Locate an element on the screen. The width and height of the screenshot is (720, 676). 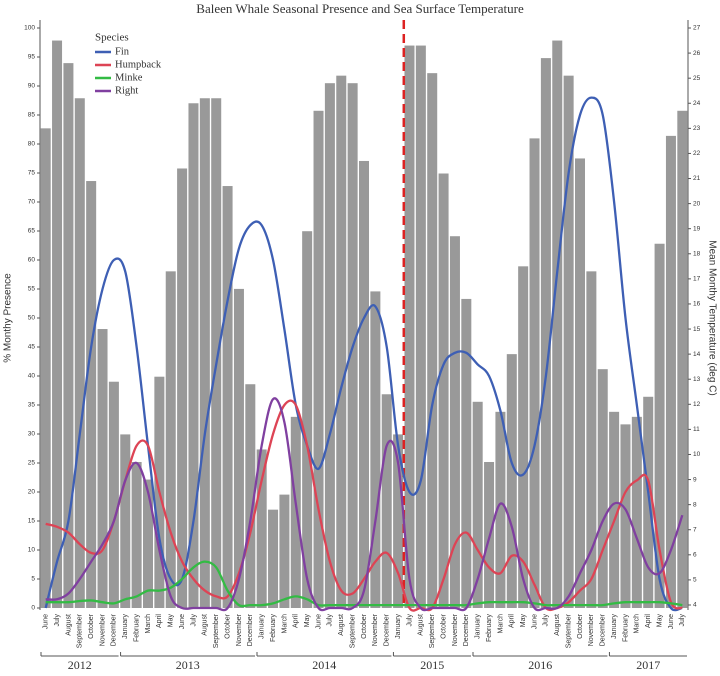
y2-tick-label: 8 is located at coordinates (695, 504).